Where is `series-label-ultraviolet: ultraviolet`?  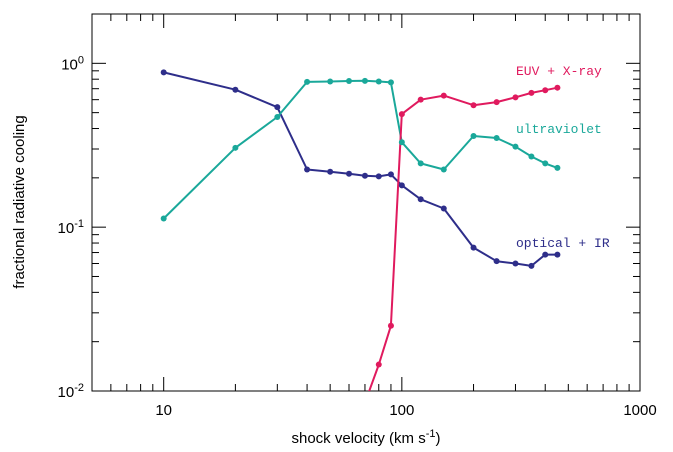
series-label-ultraviolet: ultraviolet is located at coordinates (559, 129).